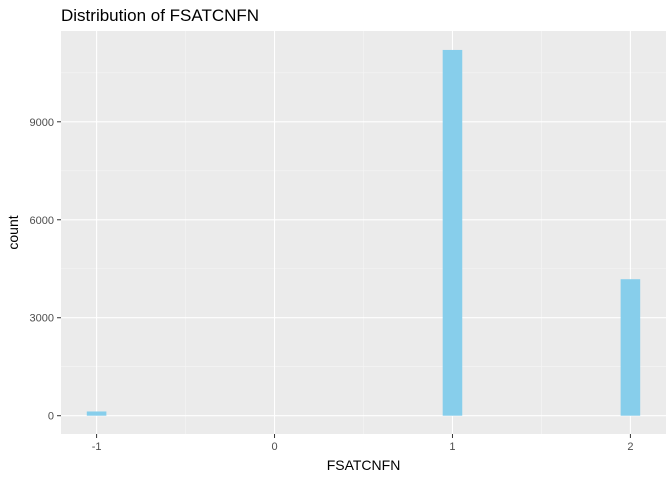  I want to click on y-axis-title: count, so click(13, 232).